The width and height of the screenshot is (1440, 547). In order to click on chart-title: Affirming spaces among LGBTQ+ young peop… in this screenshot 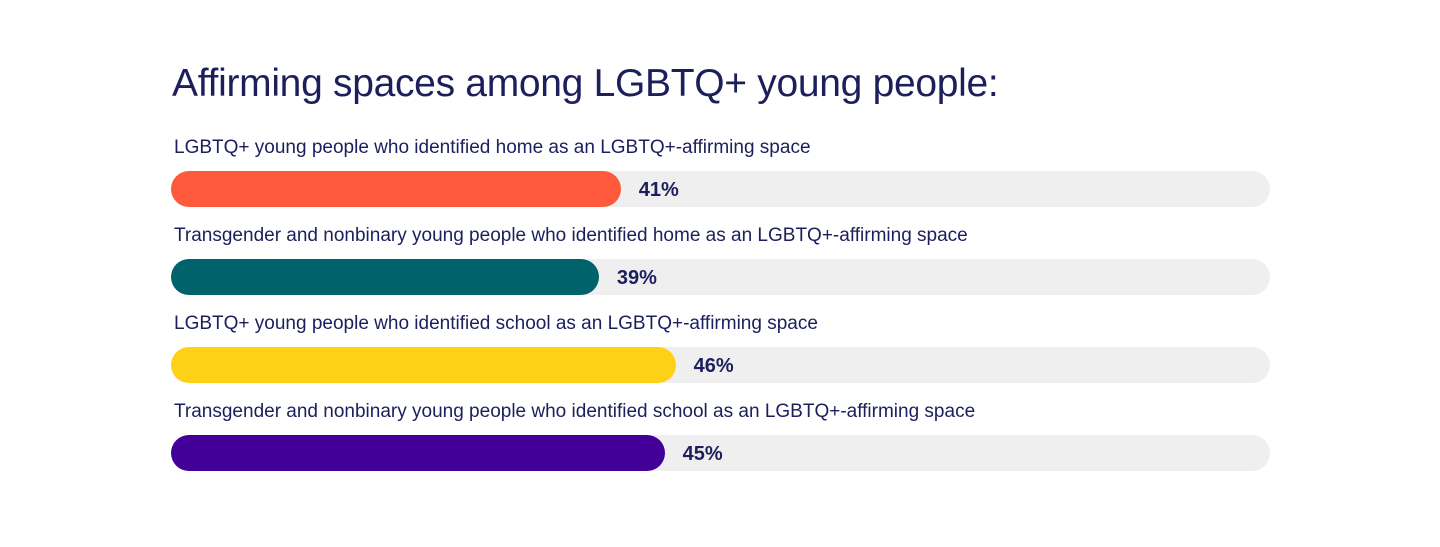, I will do `click(585, 83)`.